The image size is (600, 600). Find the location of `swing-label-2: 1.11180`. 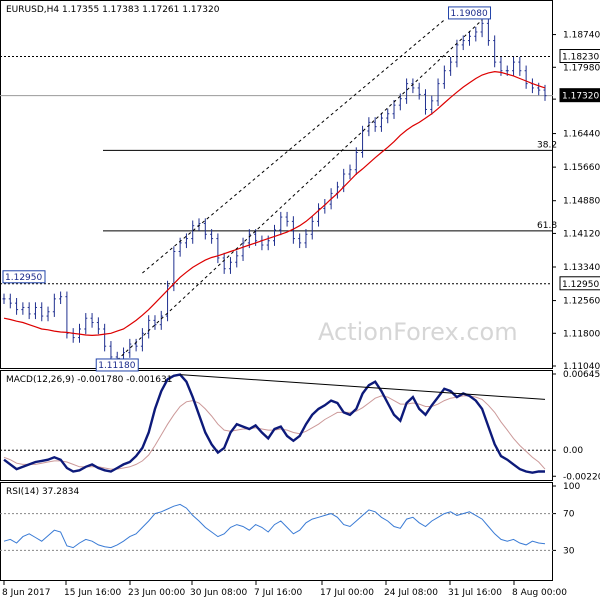

swing-label-2: 1.11180 is located at coordinates (116, 366).